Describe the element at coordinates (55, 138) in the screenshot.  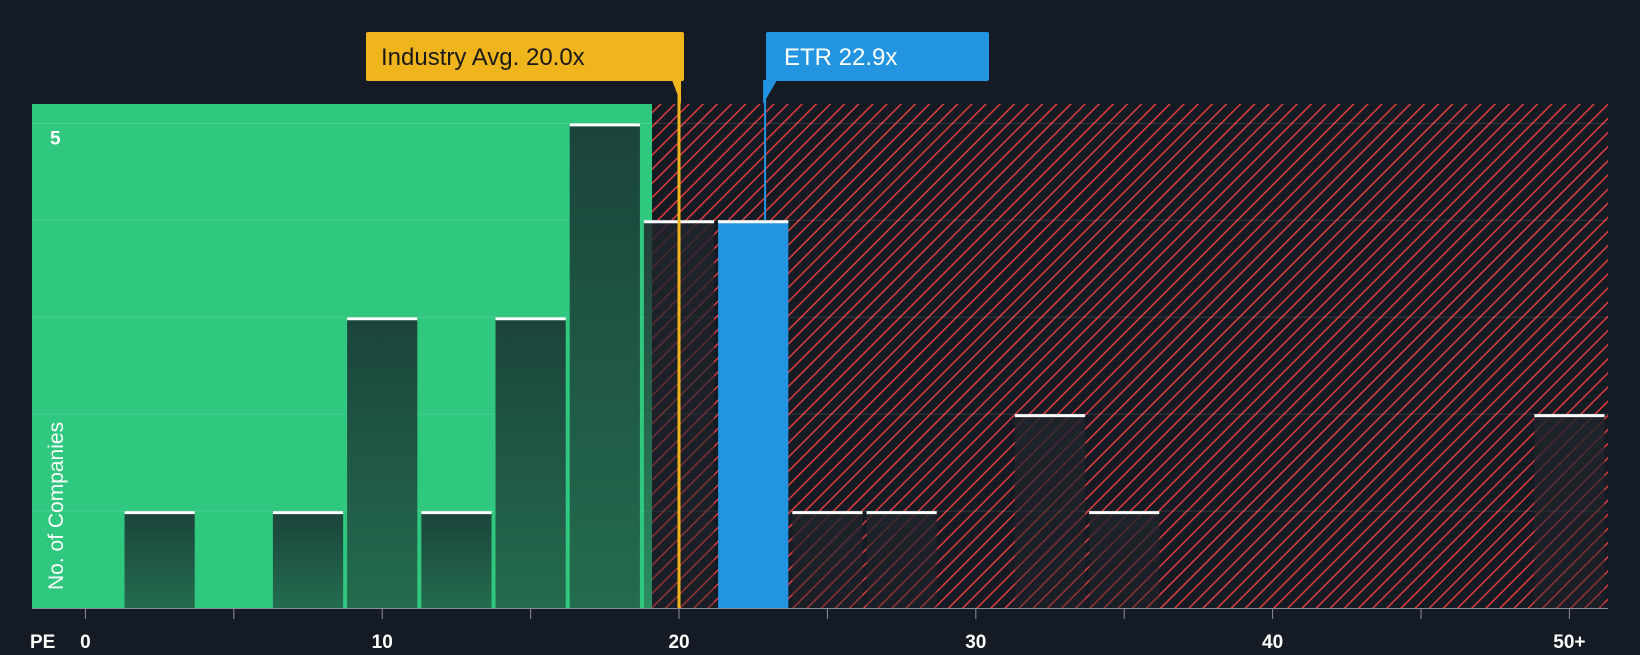
I see `y-tick-label: 5` at that location.